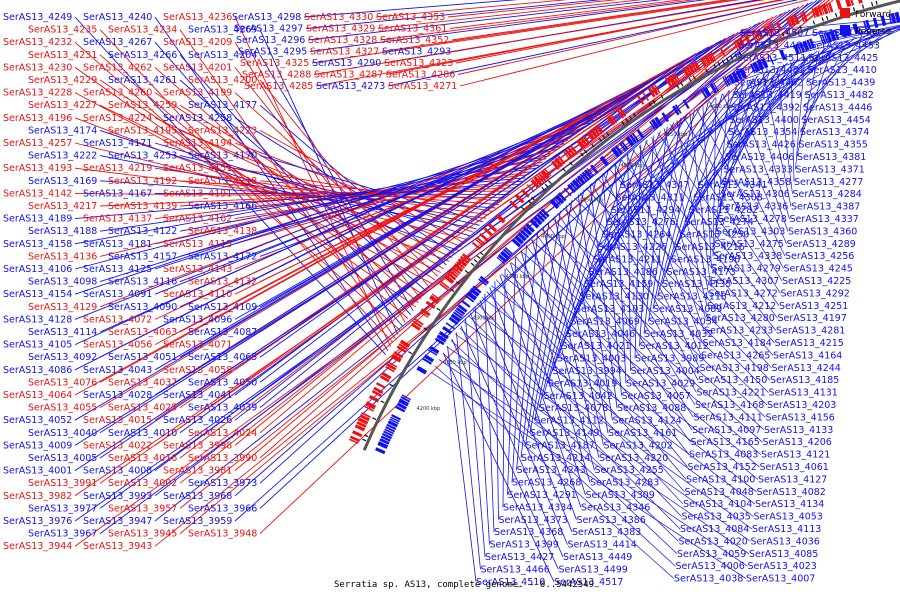  I want to click on gene-label: SerAS13_4292, so click(815, 293).